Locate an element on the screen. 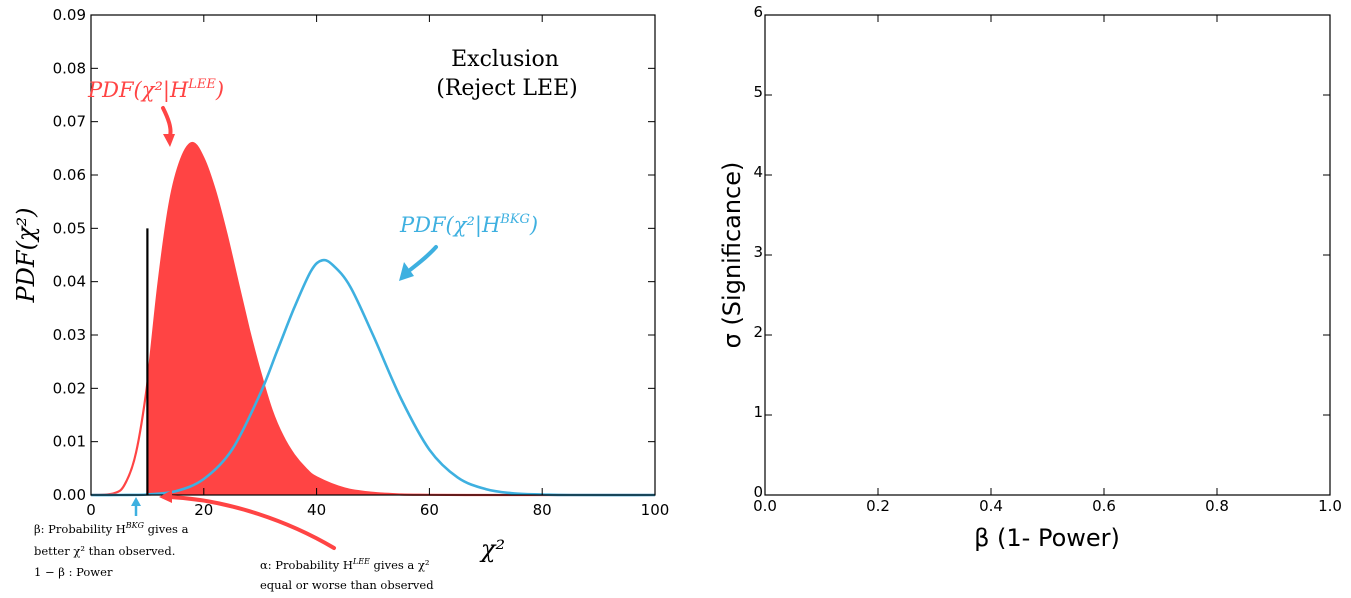 The width and height of the screenshot is (1351, 598). right-x-tick-label: 0.8 is located at coordinates (1217, 506).